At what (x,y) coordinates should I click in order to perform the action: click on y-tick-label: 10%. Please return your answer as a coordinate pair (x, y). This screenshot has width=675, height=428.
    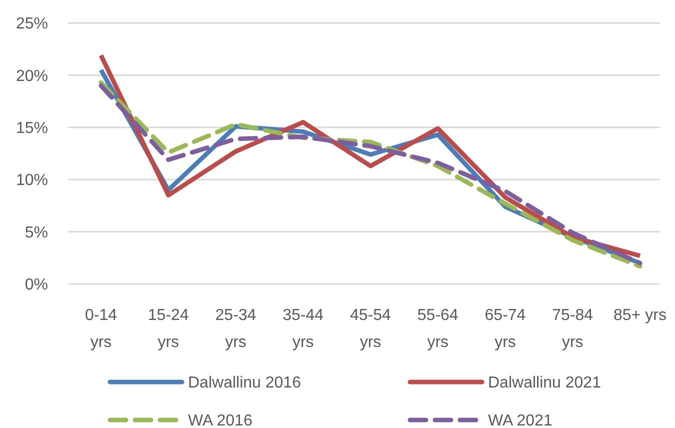
    Looking at the image, I should click on (32, 181).